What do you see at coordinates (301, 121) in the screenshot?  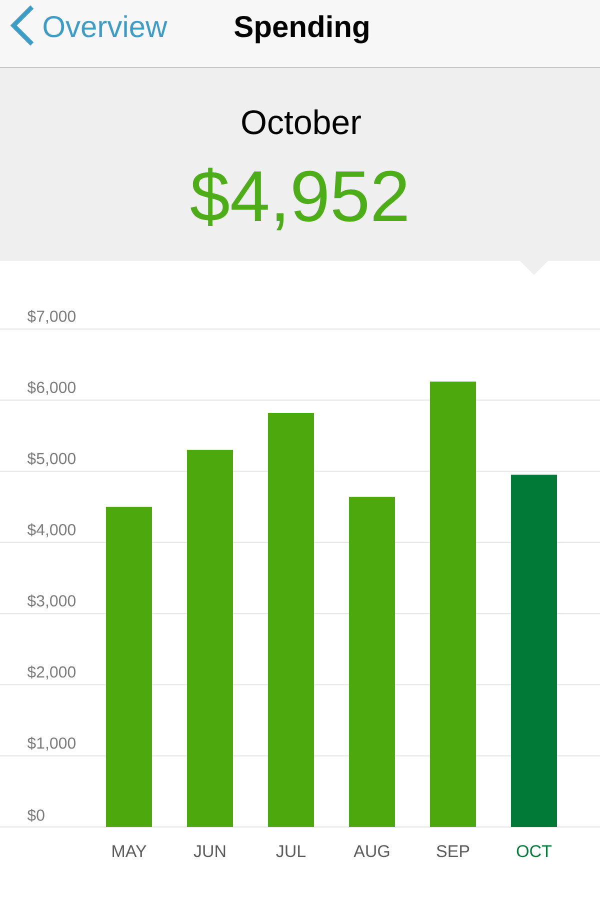 I see `chart-subtitle: October` at bounding box center [301, 121].